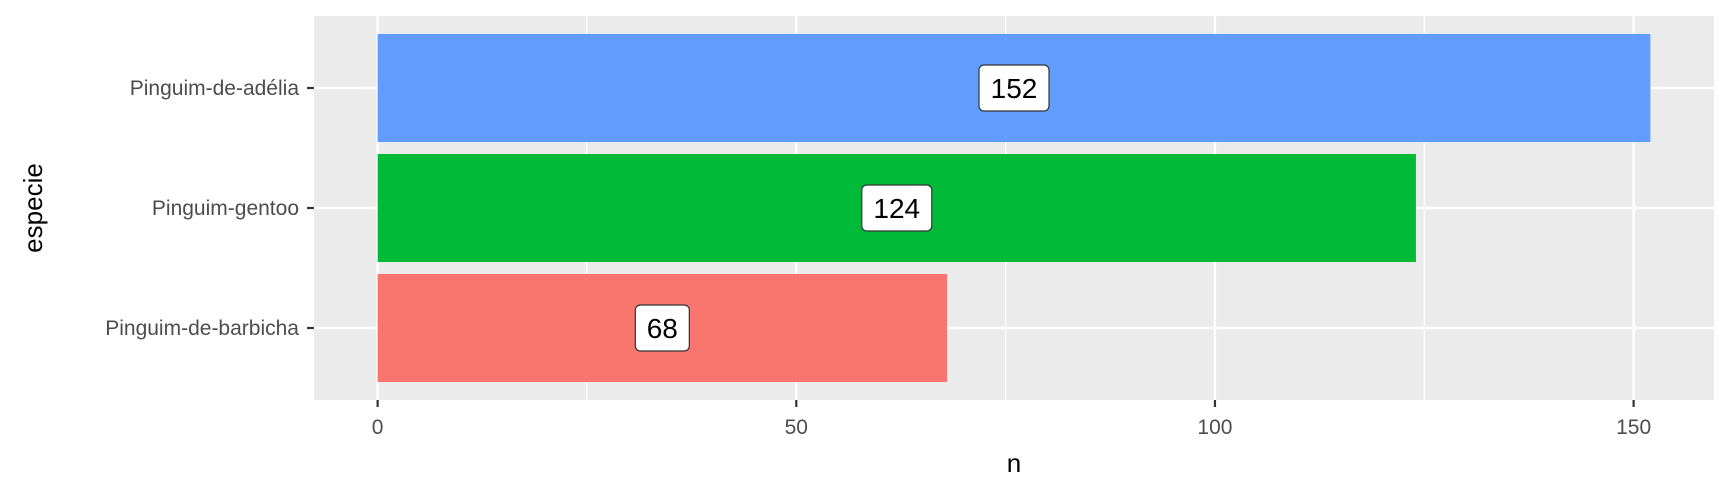 Image resolution: width=1728 pixels, height=496 pixels. Describe the element at coordinates (33, 208) in the screenshot. I see `y-axis-title: especie` at that location.